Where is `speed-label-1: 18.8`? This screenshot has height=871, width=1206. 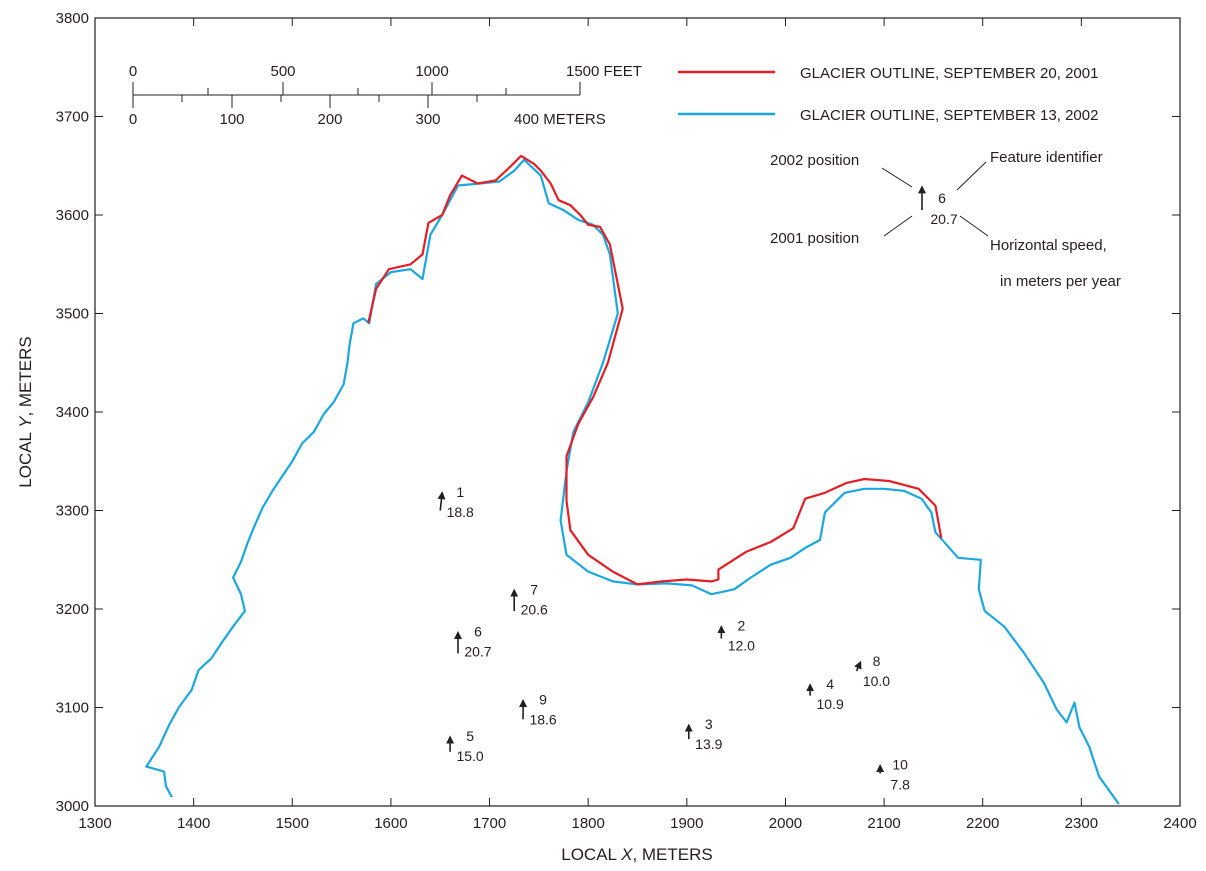
speed-label-1: 18.8 is located at coordinates (460, 512).